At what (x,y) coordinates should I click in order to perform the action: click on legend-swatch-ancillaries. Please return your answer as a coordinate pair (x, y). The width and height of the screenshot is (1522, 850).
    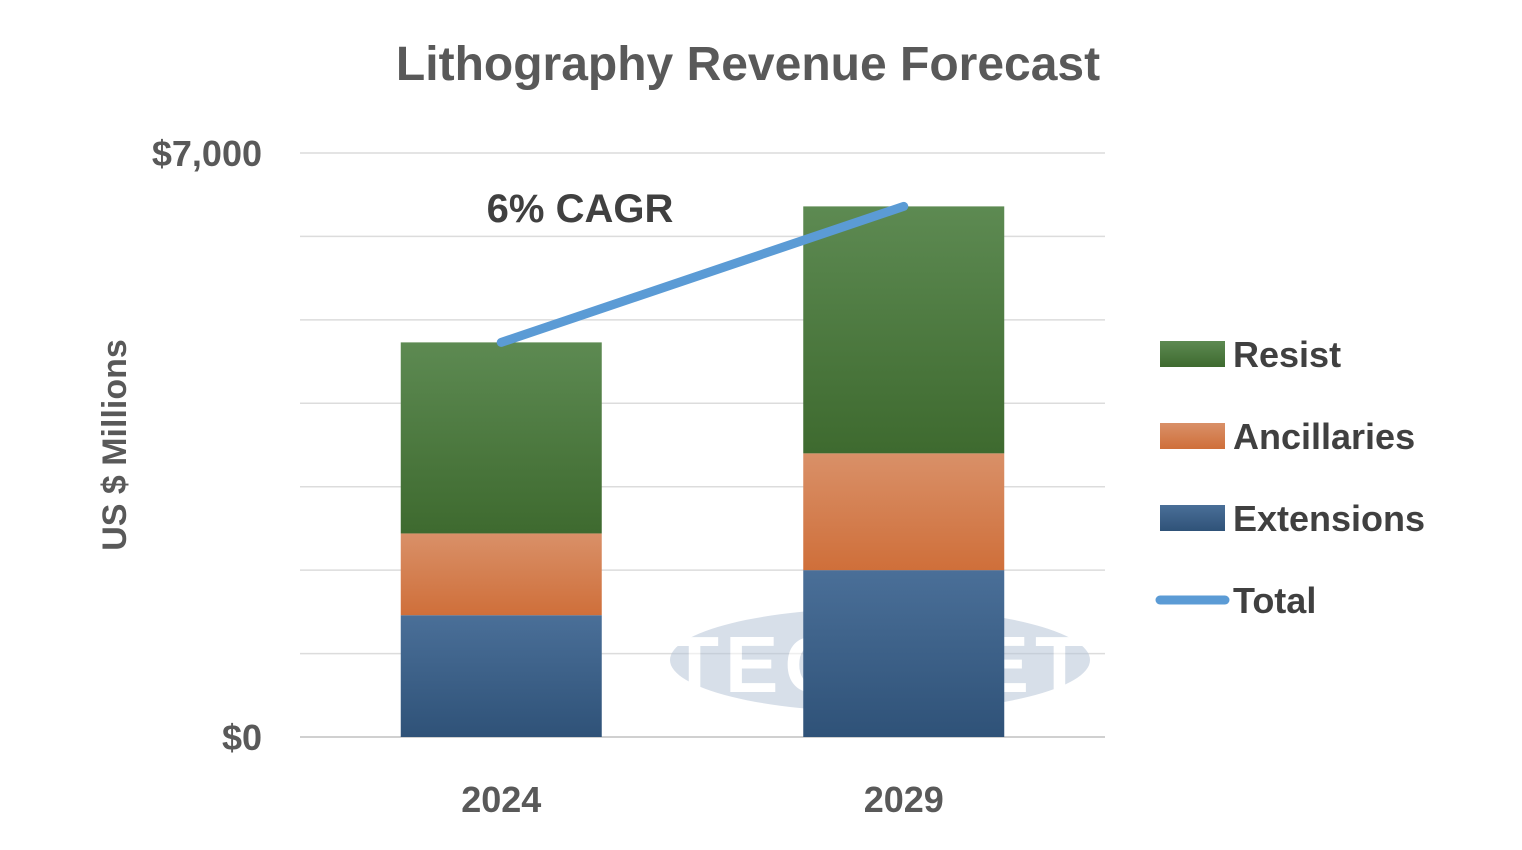
    Looking at the image, I should click on (1192, 436).